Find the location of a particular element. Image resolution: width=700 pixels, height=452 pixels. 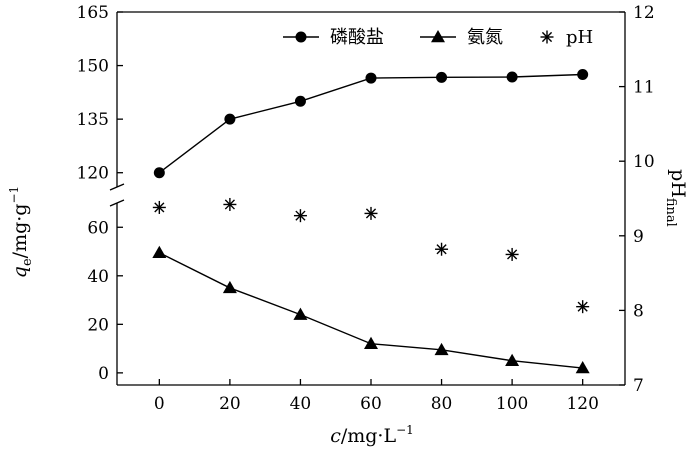

y-right-tick-label: 9 is located at coordinates (638, 237).